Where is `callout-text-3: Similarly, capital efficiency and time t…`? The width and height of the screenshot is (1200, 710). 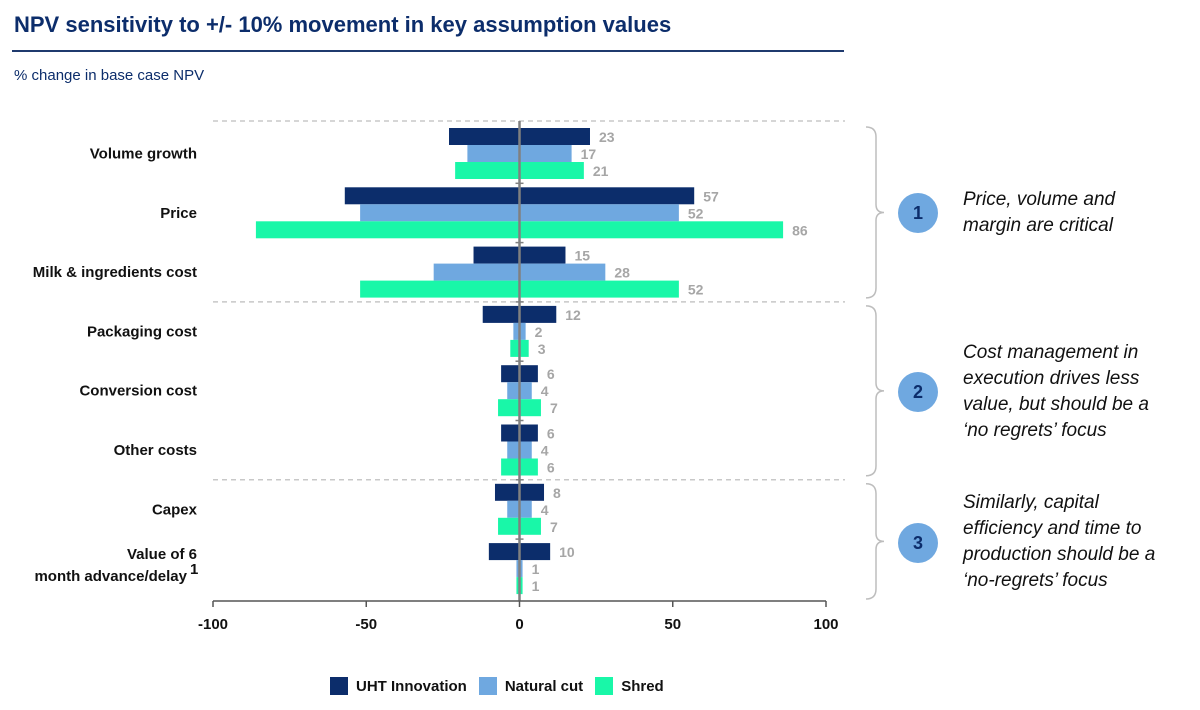
callout-text-3: Similarly, capital efficiency and time t… is located at coordinates (1059, 541).